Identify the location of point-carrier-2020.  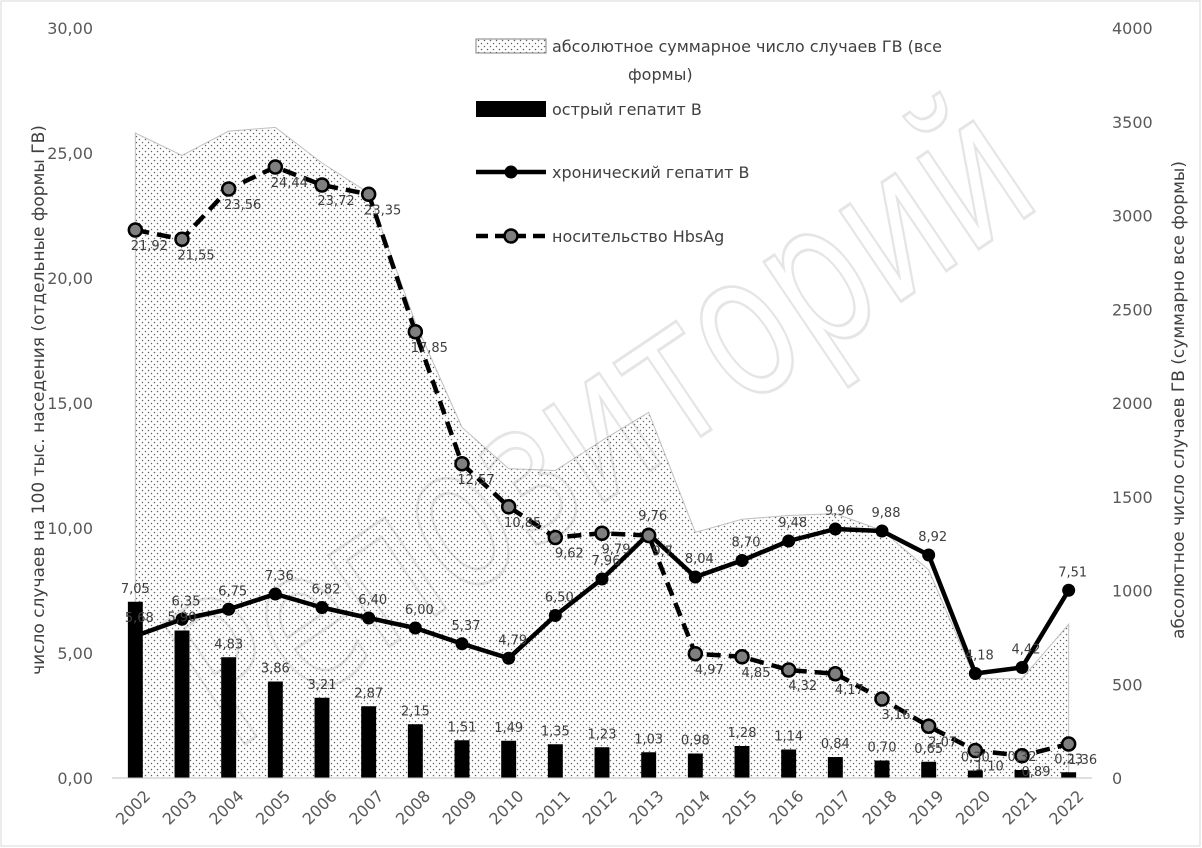
(975, 750).